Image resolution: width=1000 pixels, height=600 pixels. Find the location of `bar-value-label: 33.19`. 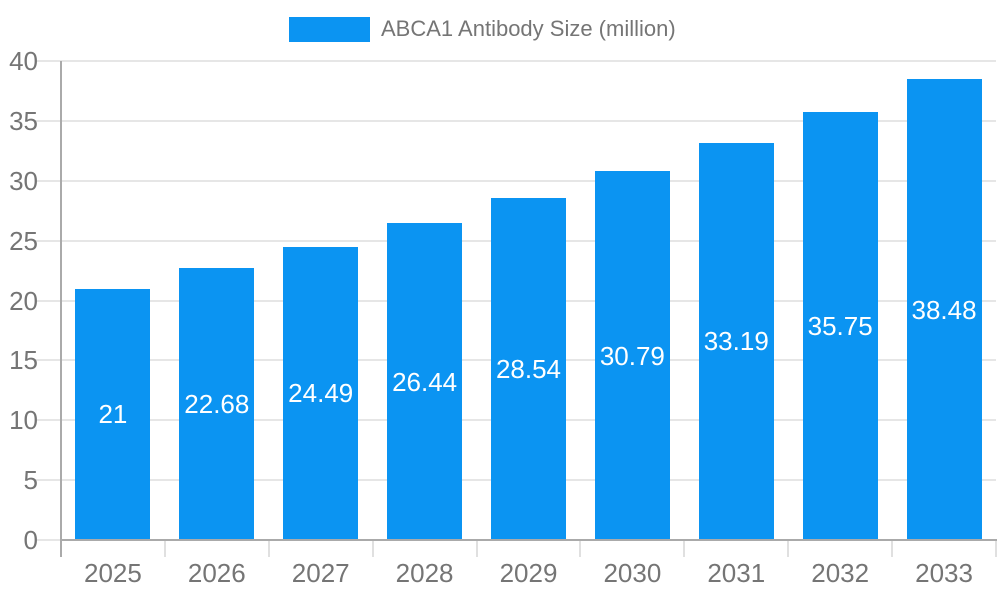

bar-value-label: 33.19 is located at coordinates (736, 341).